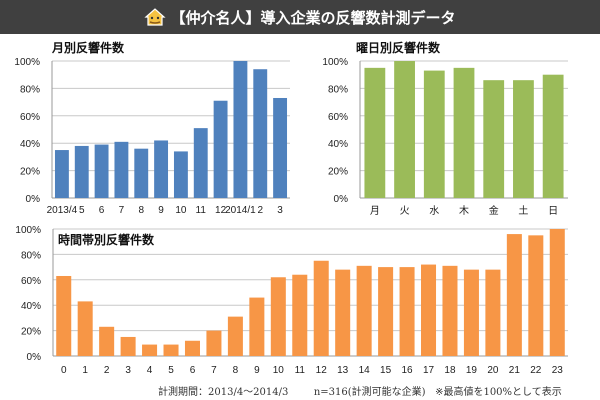 The width and height of the screenshot is (600, 400). I want to click on hourly-xtick-label: 4, so click(150, 370).